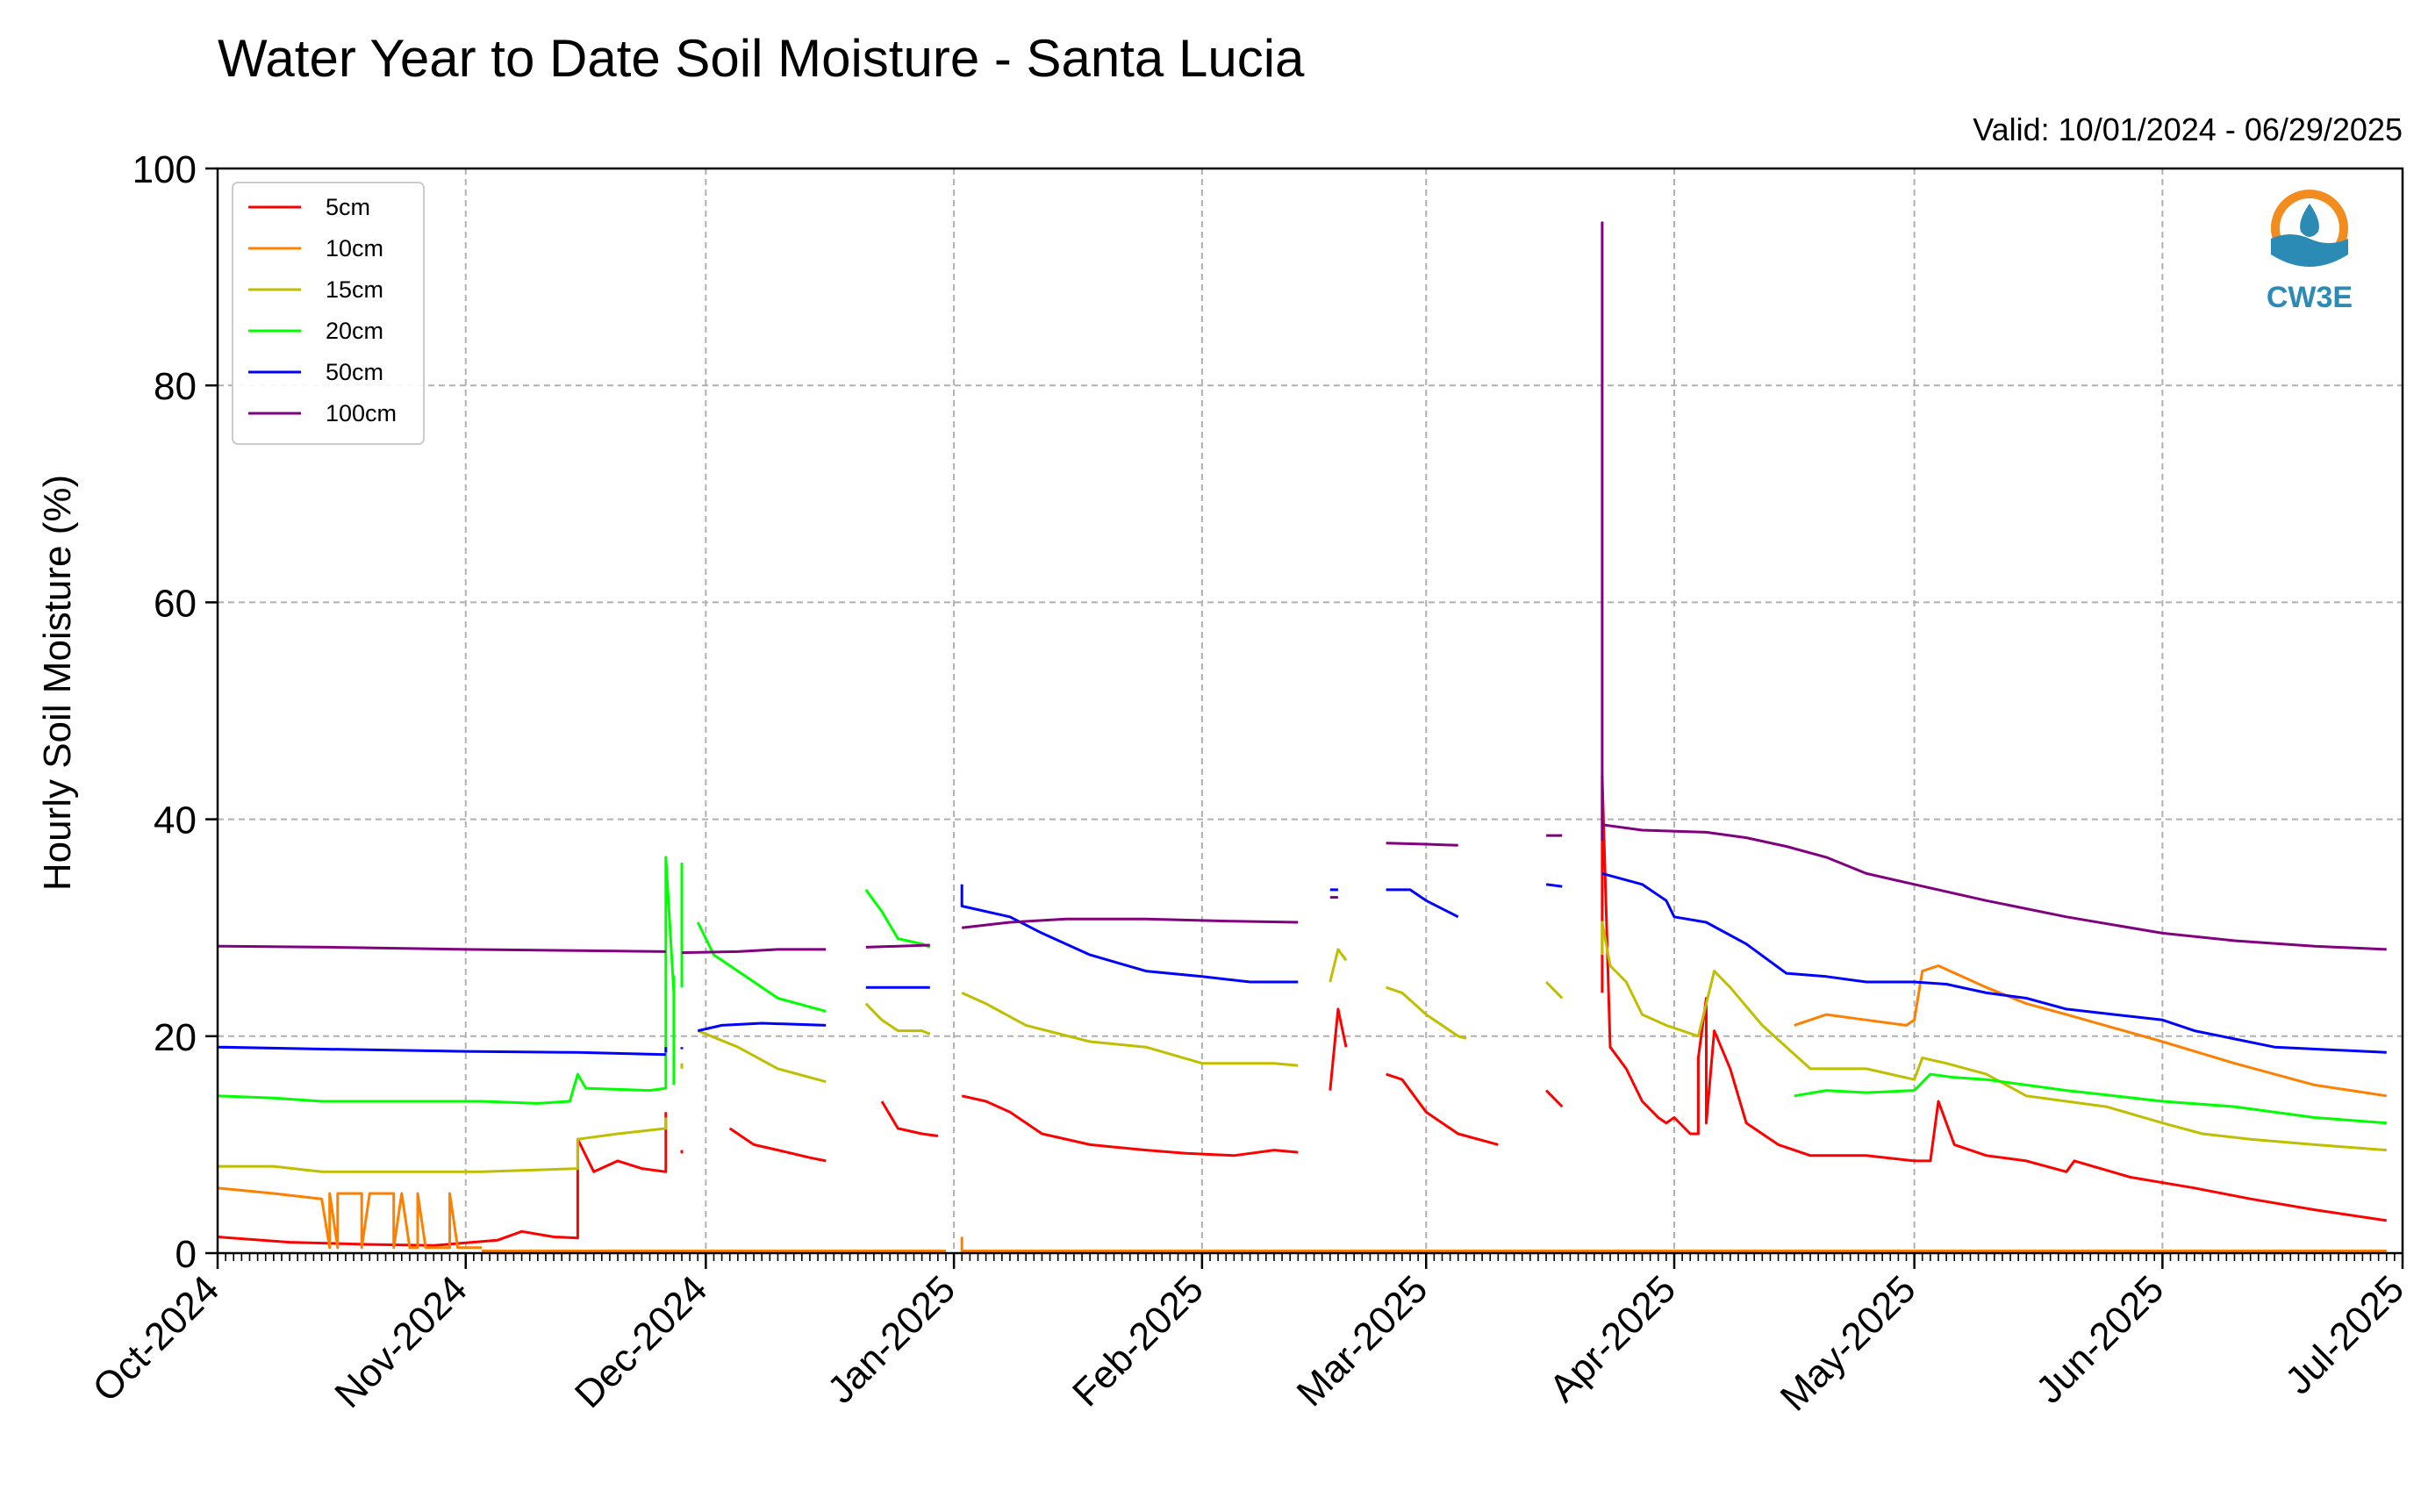 The height and width of the screenshot is (1512, 2428). Describe the element at coordinates (1362, 1341) in the screenshot. I see `x-tick-label: Mar-2025` at that location.